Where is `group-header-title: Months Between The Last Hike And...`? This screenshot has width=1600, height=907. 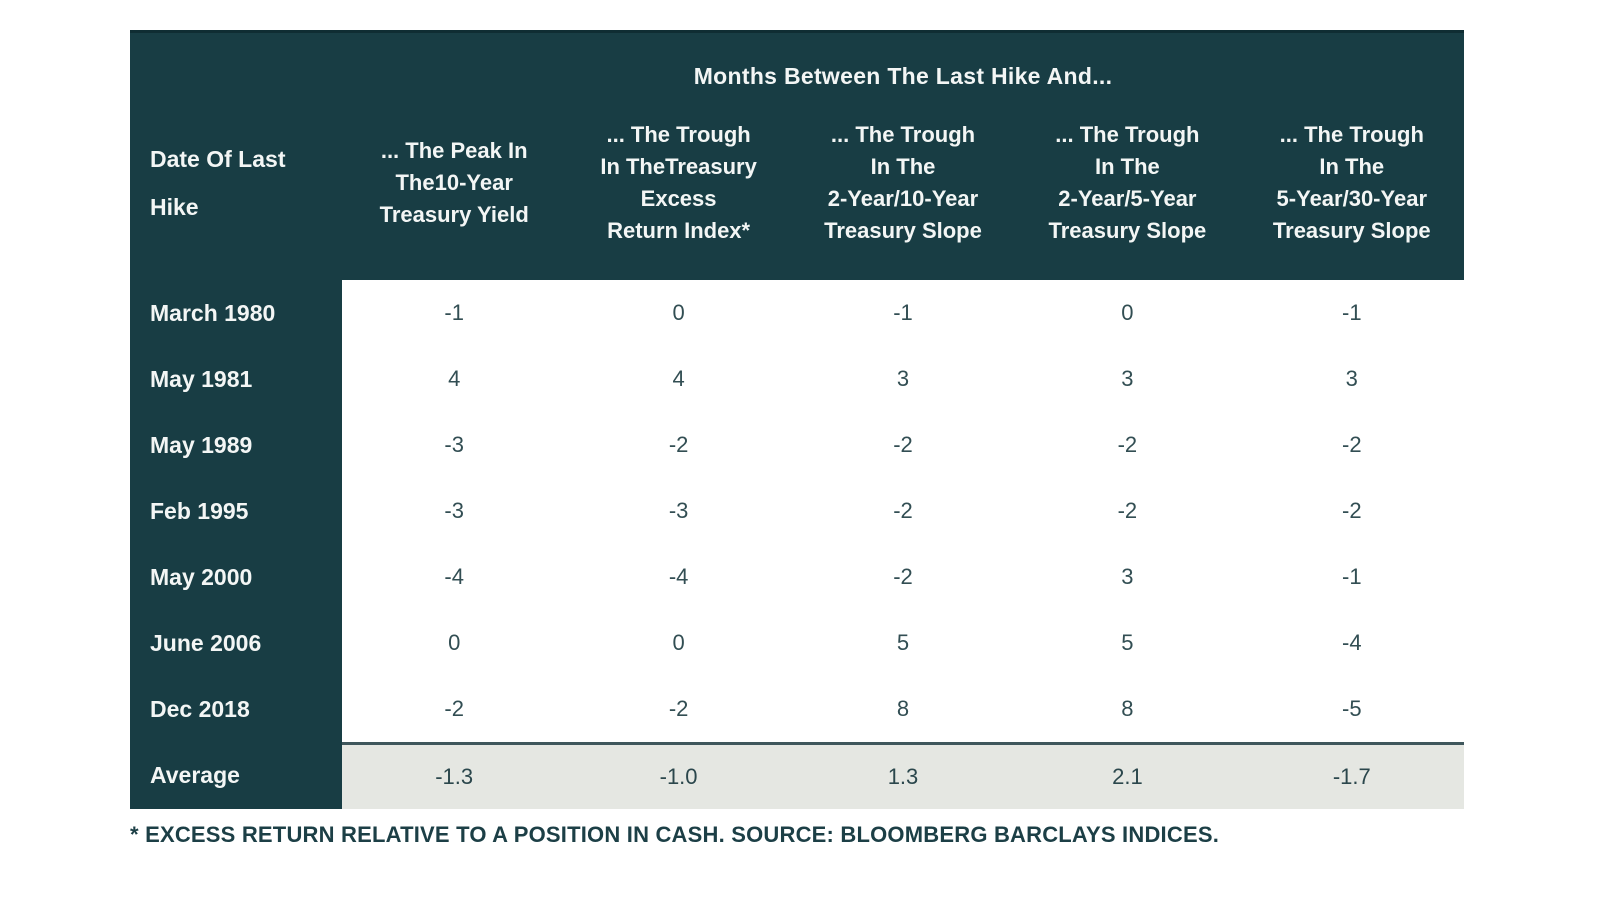
group-header-title: Months Between The Last Hike And... is located at coordinates (903, 76).